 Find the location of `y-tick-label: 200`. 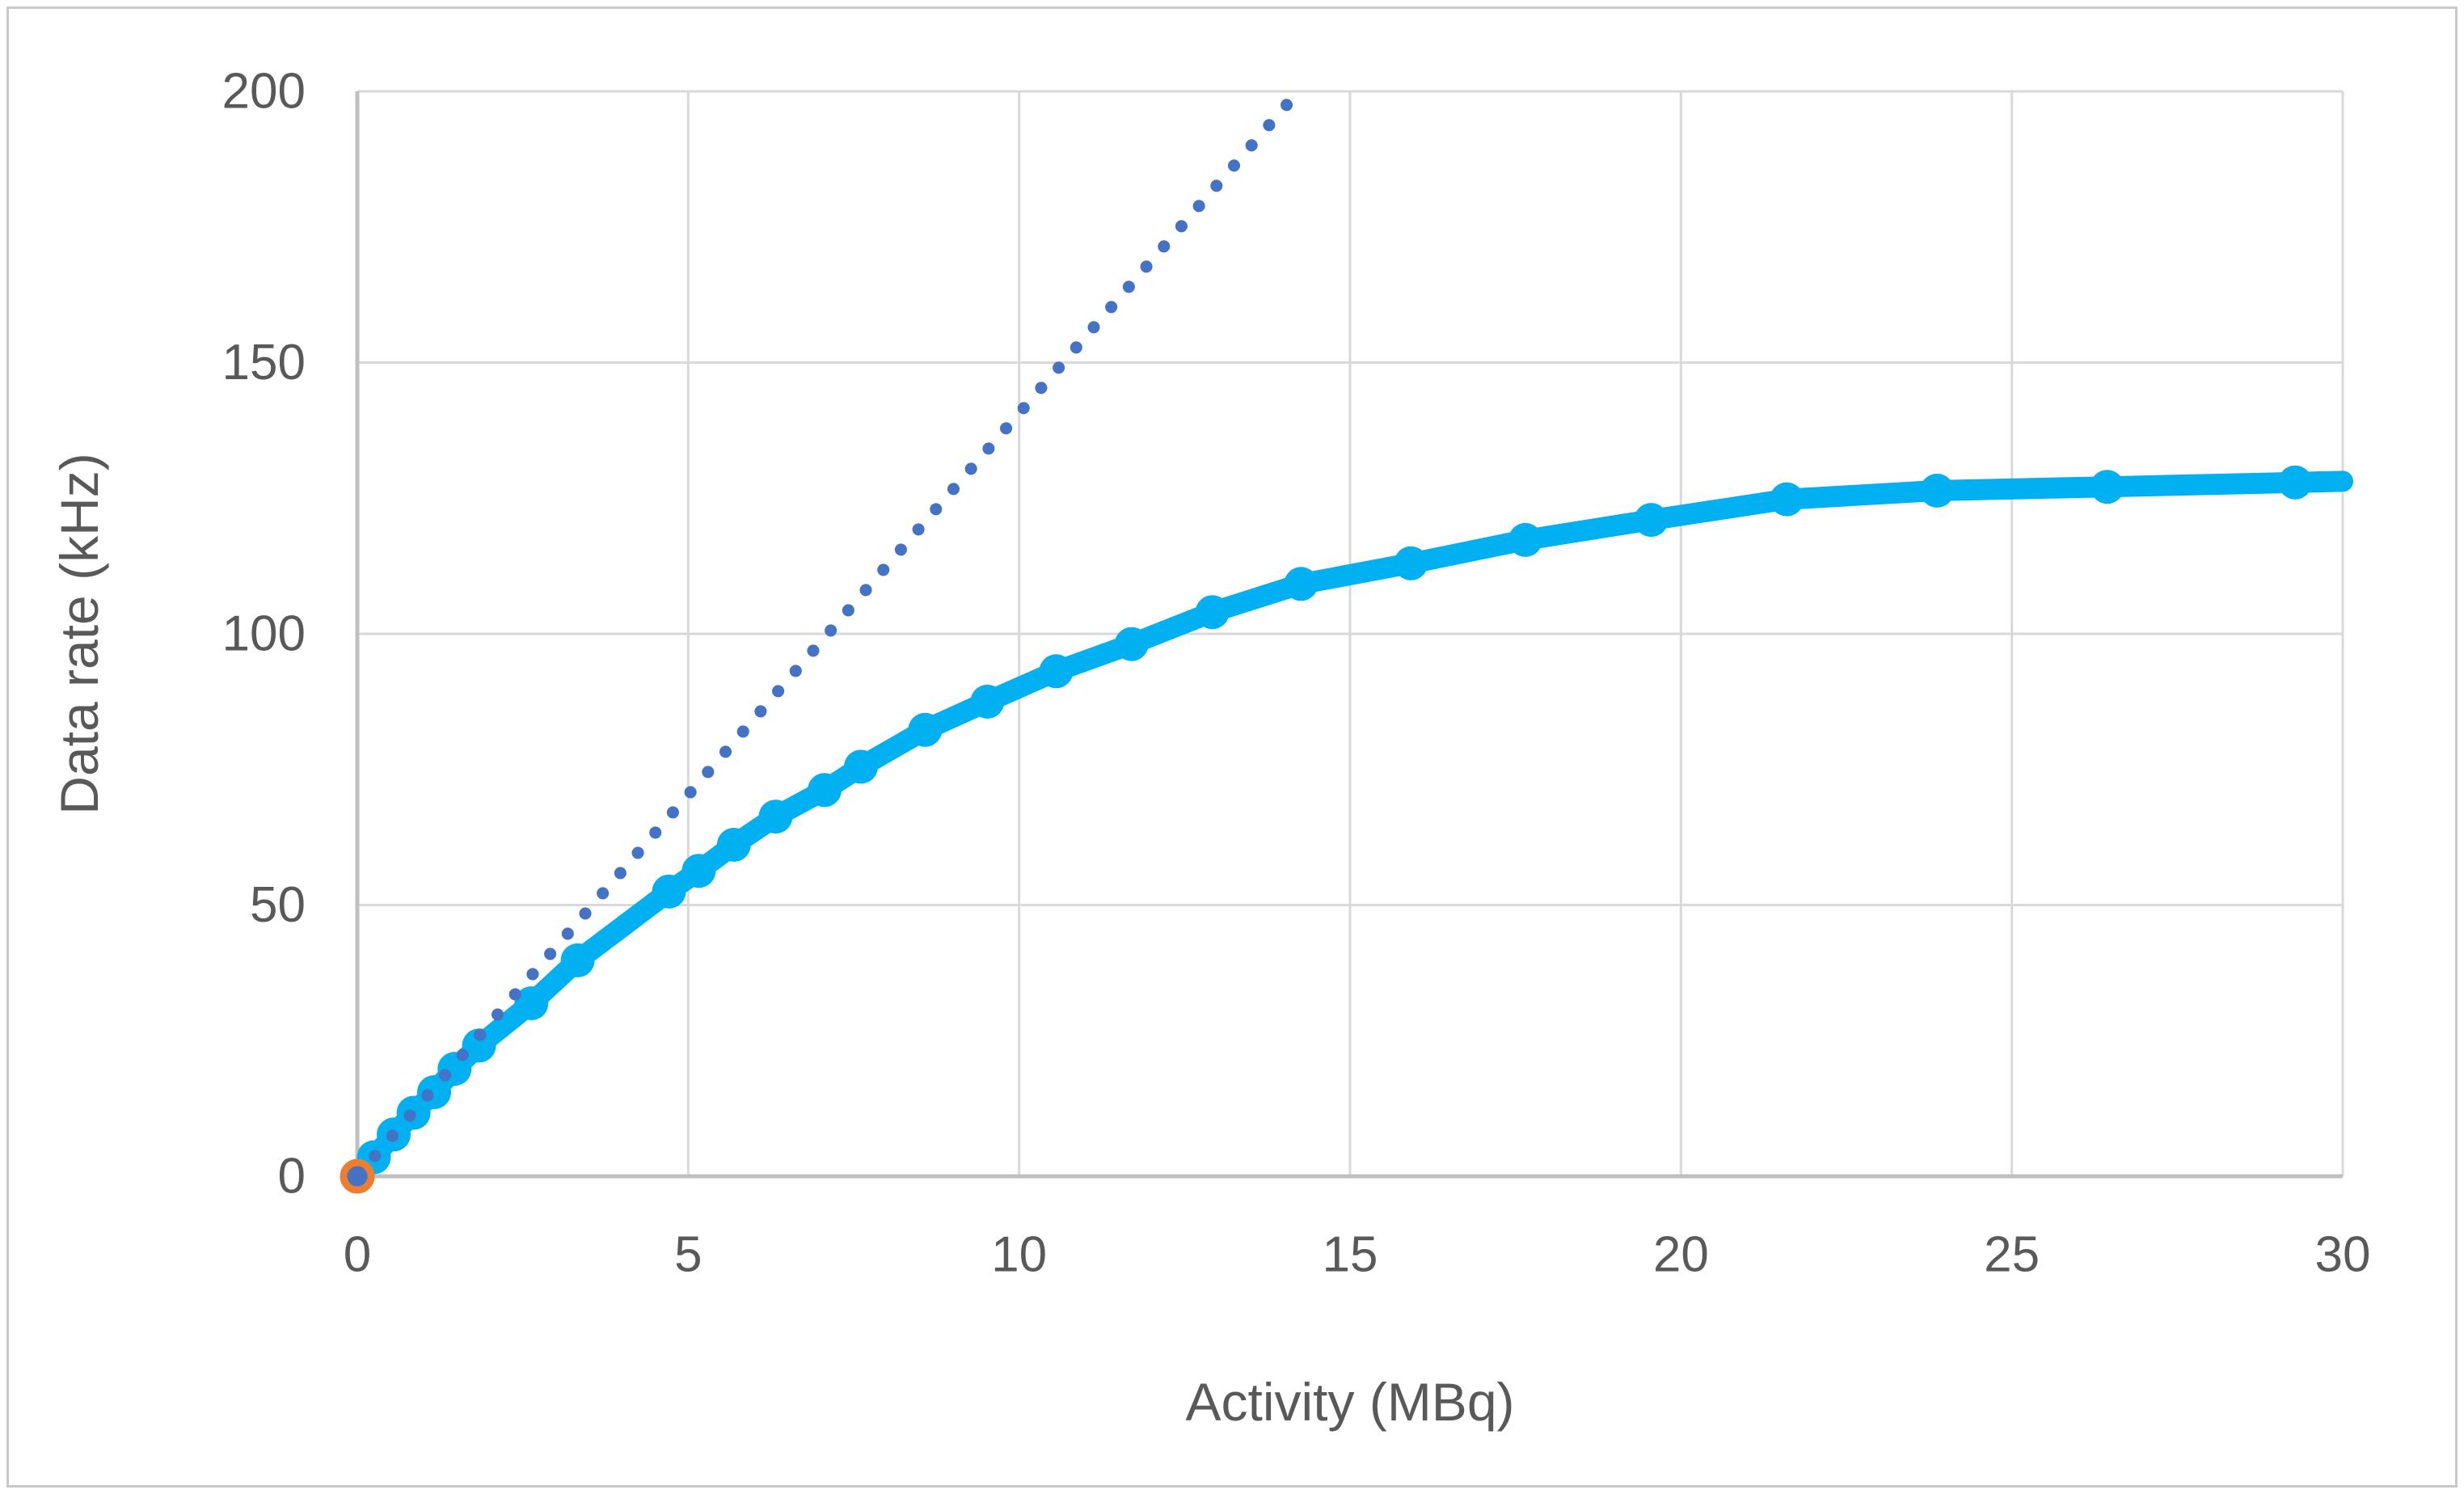

y-tick-label: 200 is located at coordinates (264, 92).